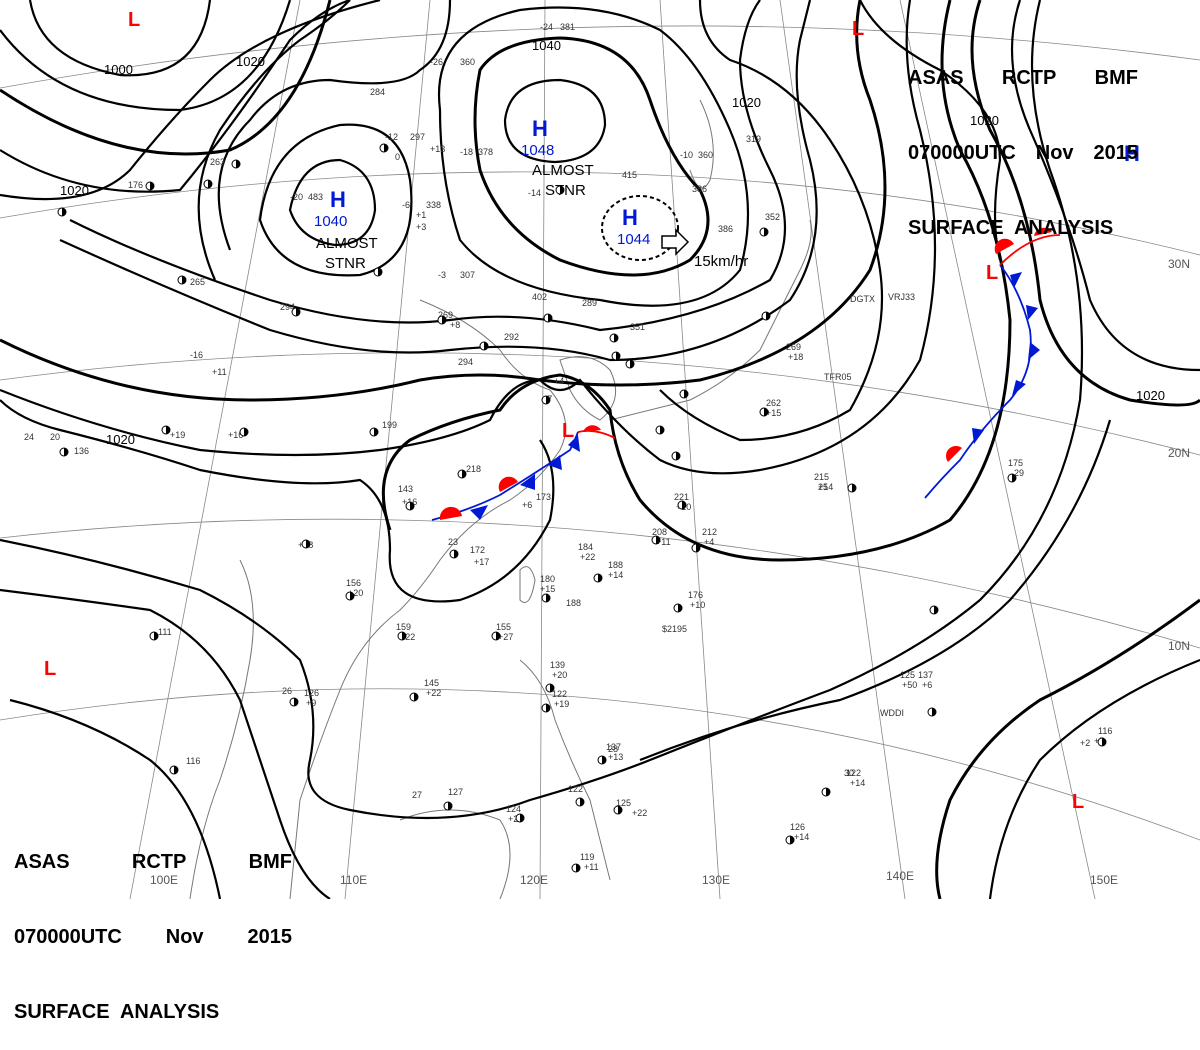 The height and width of the screenshot is (1050, 1200). Describe the element at coordinates (537, 150) in the screenshot. I see `high-center-value-h1: 1048` at that location.